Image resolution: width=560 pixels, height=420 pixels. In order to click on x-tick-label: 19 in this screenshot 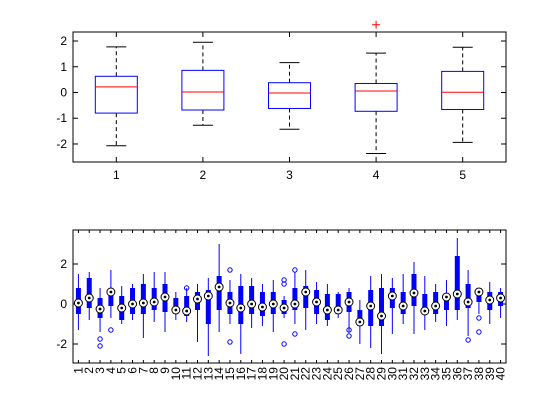, I will do `click(273, 374)`.